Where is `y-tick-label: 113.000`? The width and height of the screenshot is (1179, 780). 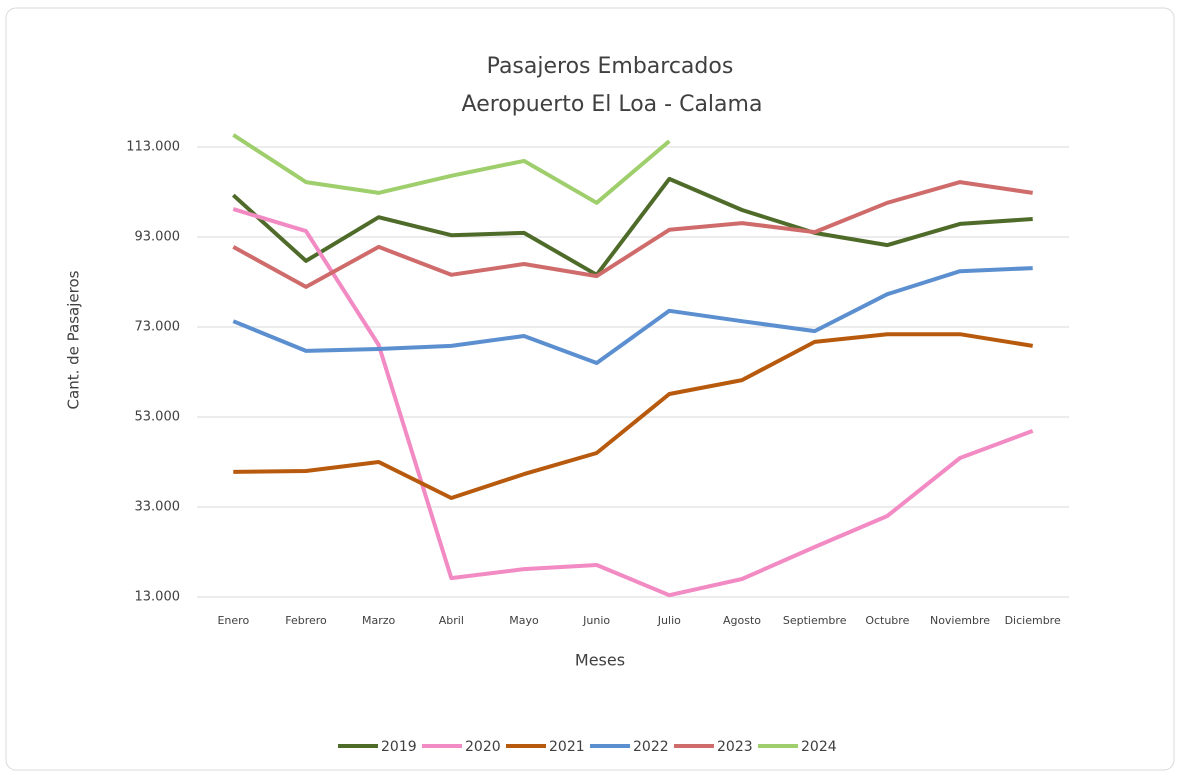
y-tick-label: 113.000 is located at coordinates (153, 147).